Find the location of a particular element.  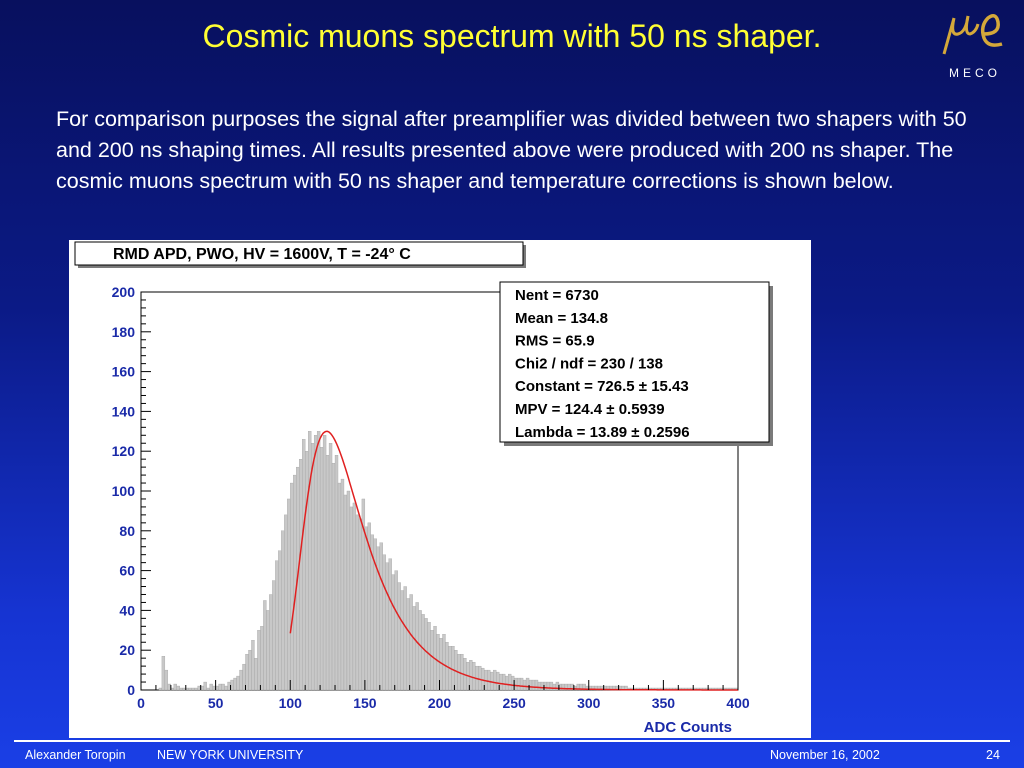

y-tick-label: 80 is located at coordinates (127, 531).